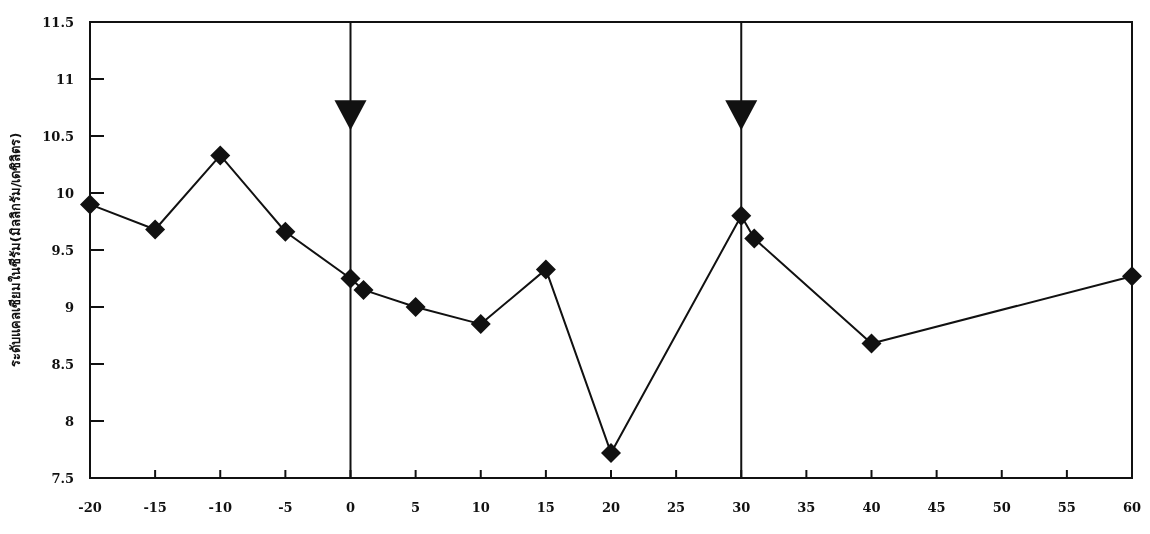 The width and height of the screenshot is (1150, 534). I want to click on x-tick-label: 40, so click(871, 507).